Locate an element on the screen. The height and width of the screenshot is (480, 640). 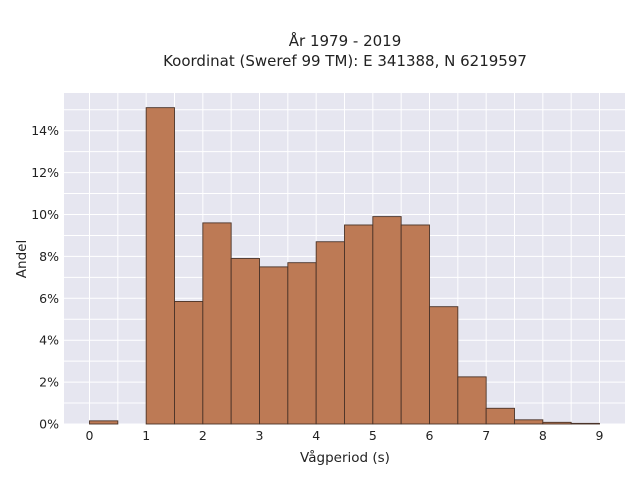
x-tick-label: 1 is located at coordinates (146, 435).